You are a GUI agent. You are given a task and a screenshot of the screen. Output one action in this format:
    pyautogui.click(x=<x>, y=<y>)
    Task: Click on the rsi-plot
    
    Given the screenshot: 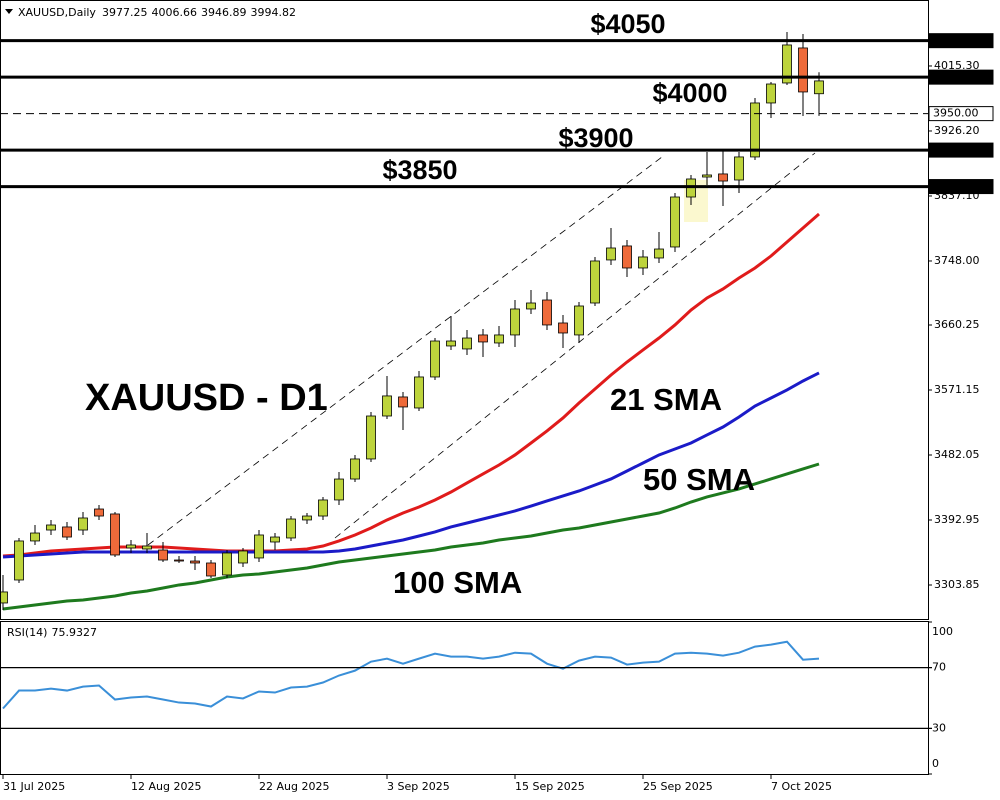 What is the action you would take?
    pyautogui.click(x=411, y=675)
    